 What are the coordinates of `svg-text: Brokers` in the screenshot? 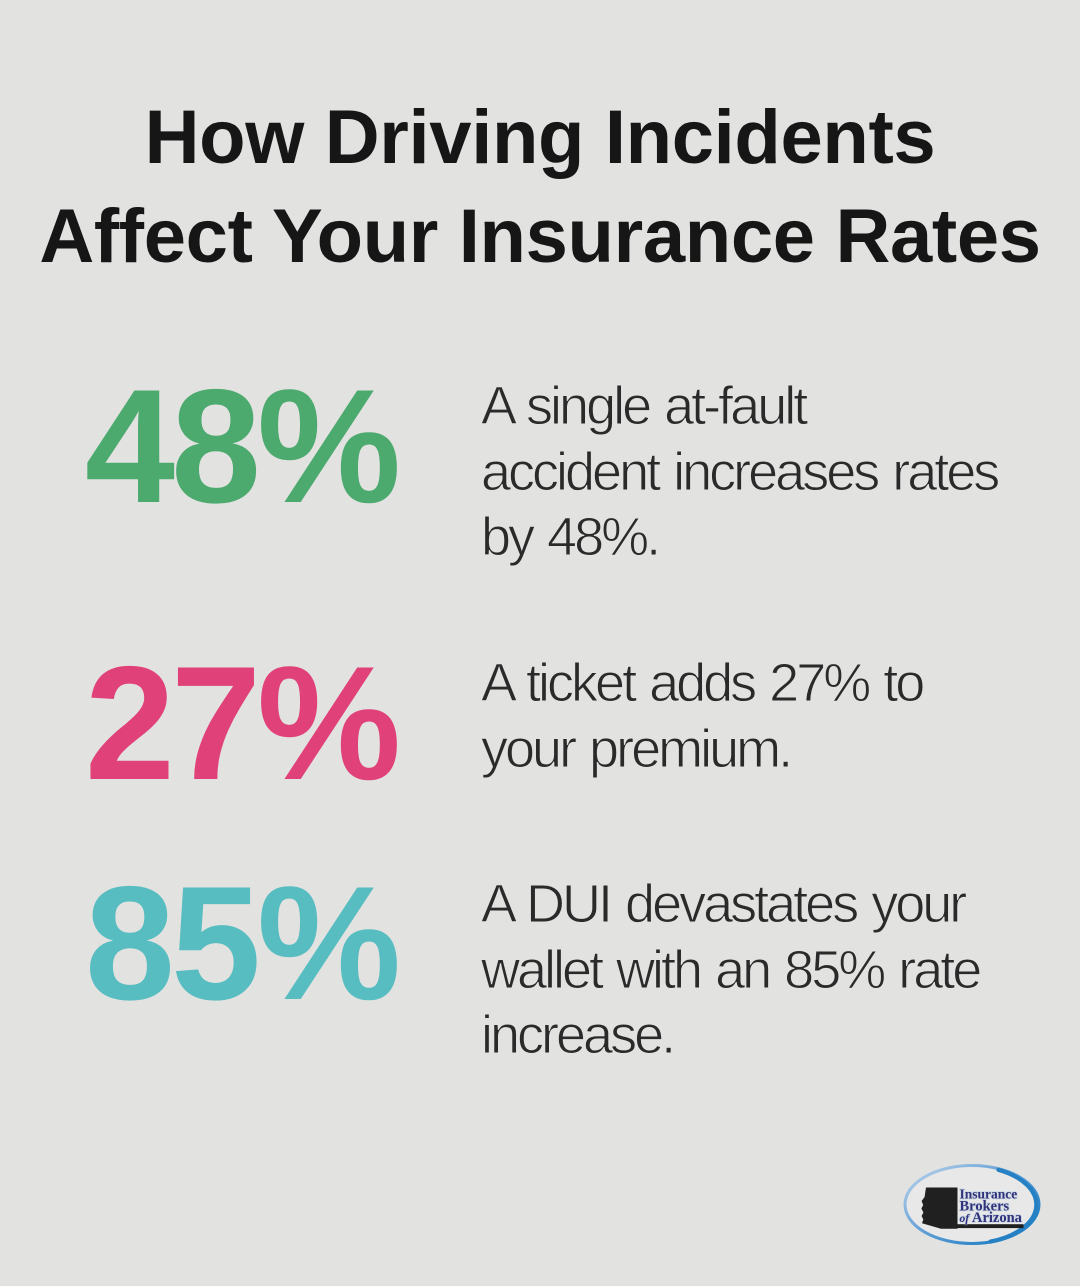 It's located at (985, 1206).